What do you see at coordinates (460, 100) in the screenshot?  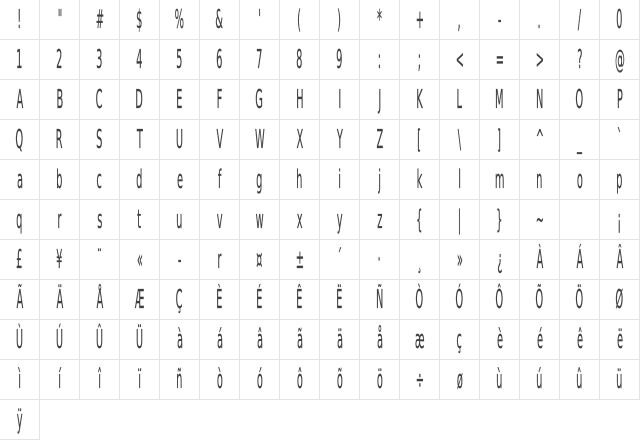 I see `glyph-cell: L` at bounding box center [460, 100].